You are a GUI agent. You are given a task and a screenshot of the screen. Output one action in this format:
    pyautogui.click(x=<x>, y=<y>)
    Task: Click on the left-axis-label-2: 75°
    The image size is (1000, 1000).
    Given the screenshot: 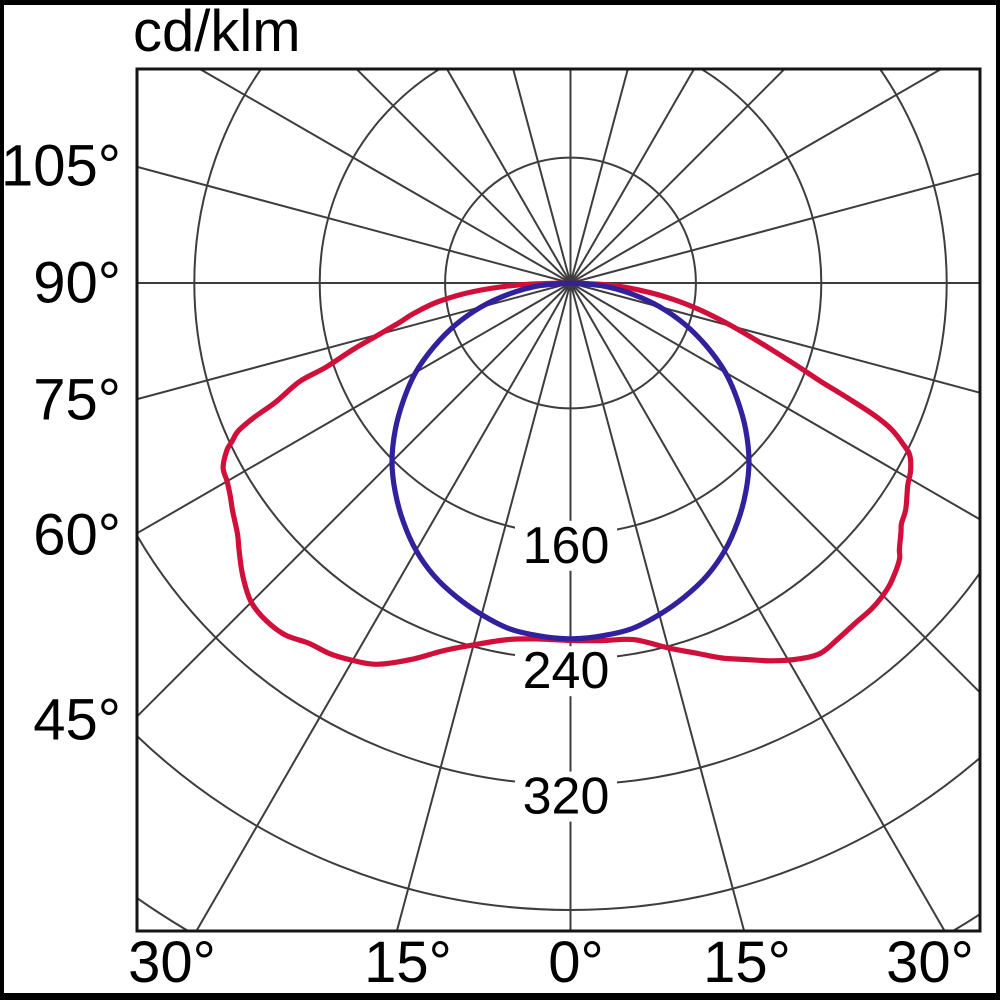 What is the action you would take?
    pyautogui.click(x=77, y=400)
    